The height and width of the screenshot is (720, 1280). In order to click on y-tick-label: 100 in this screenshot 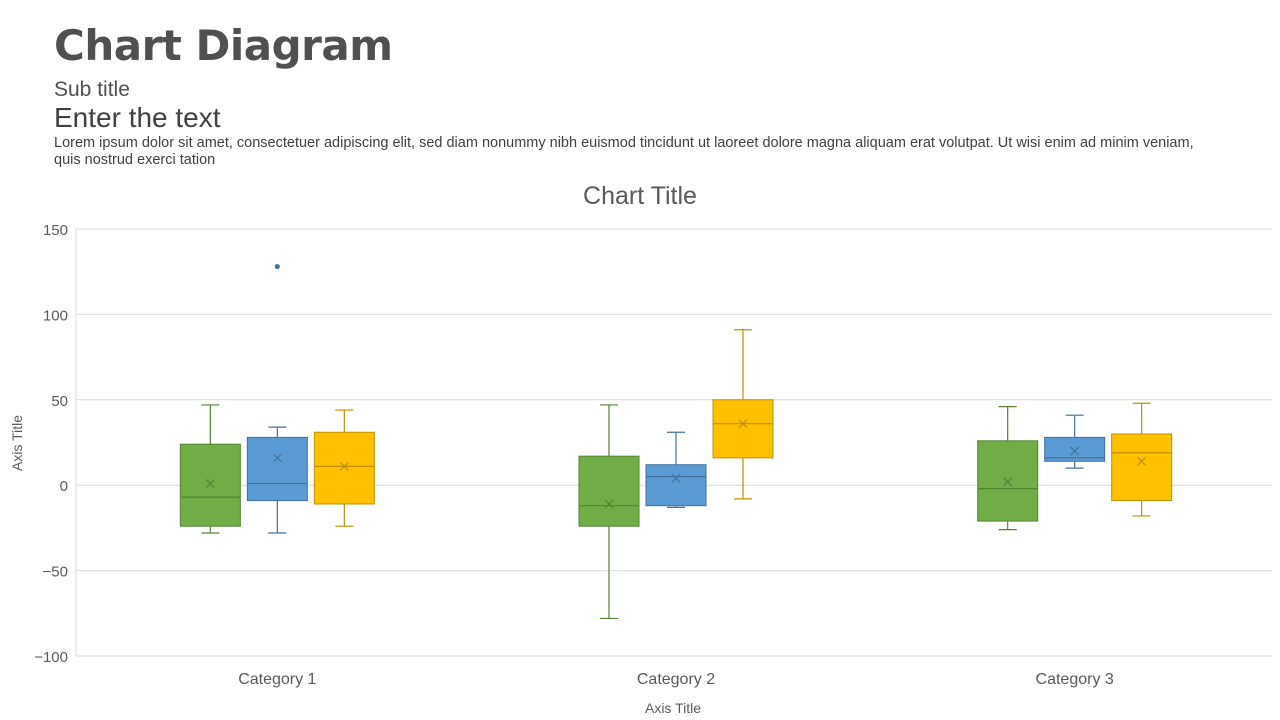, I will do `click(55, 315)`.